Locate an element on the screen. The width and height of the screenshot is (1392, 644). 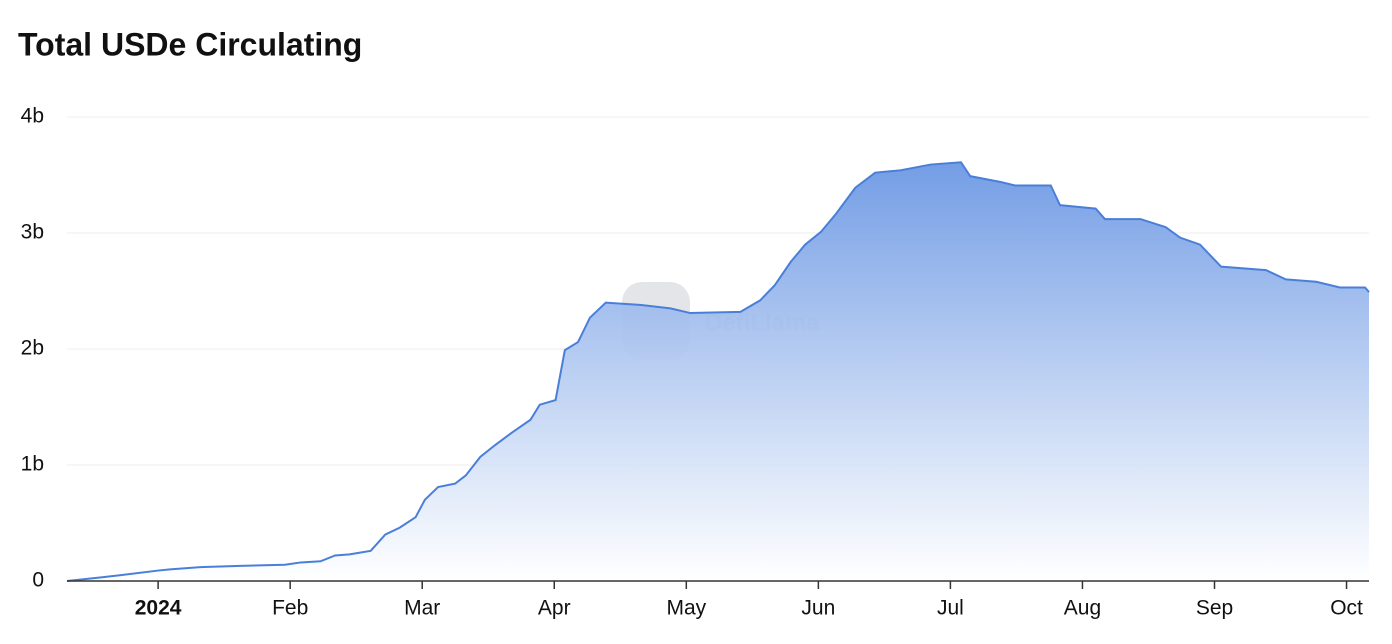
x-tick-label: Jun is located at coordinates (818, 608).